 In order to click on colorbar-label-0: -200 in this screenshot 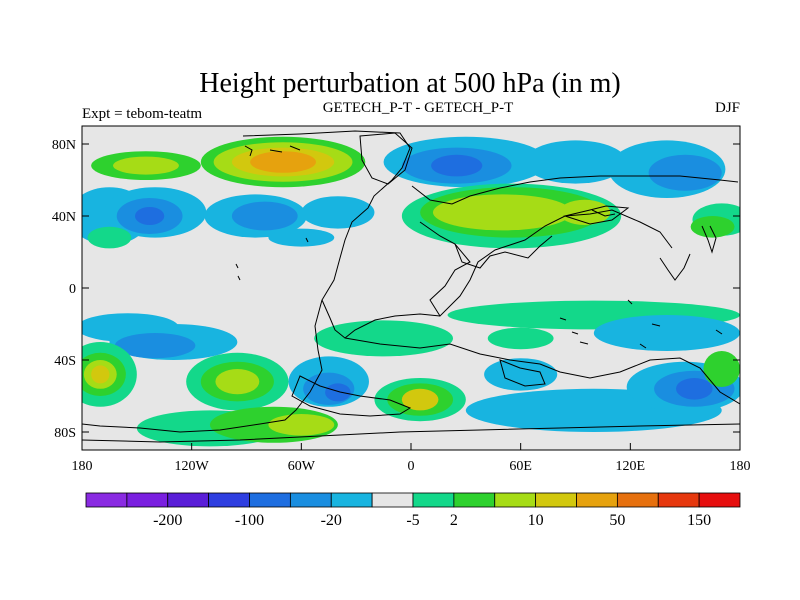, I will do `click(167, 520)`.